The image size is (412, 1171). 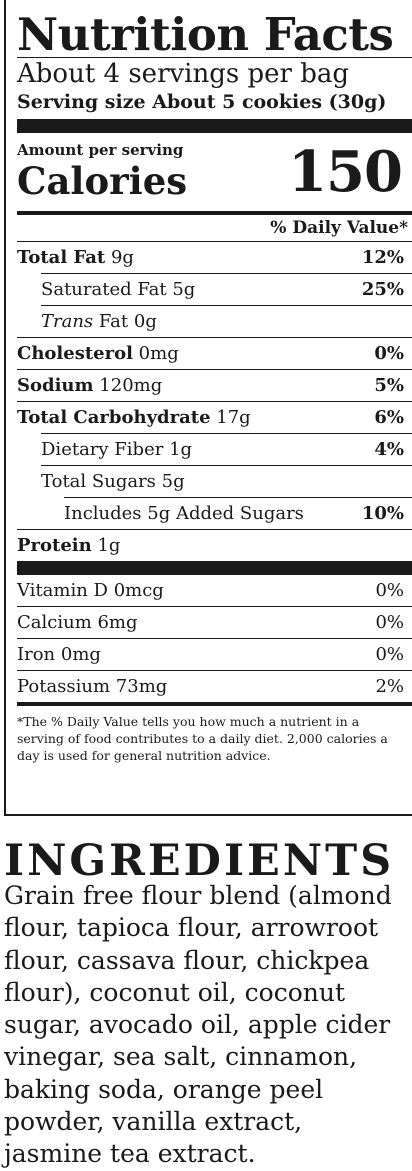 What do you see at coordinates (199, 861) in the screenshot?
I see `ingredients-title: INGREDIENTS` at bounding box center [199, 861].